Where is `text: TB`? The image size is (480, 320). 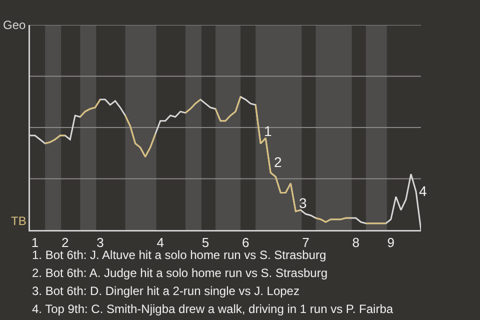
text: TB is located at coordinates (18, 221).